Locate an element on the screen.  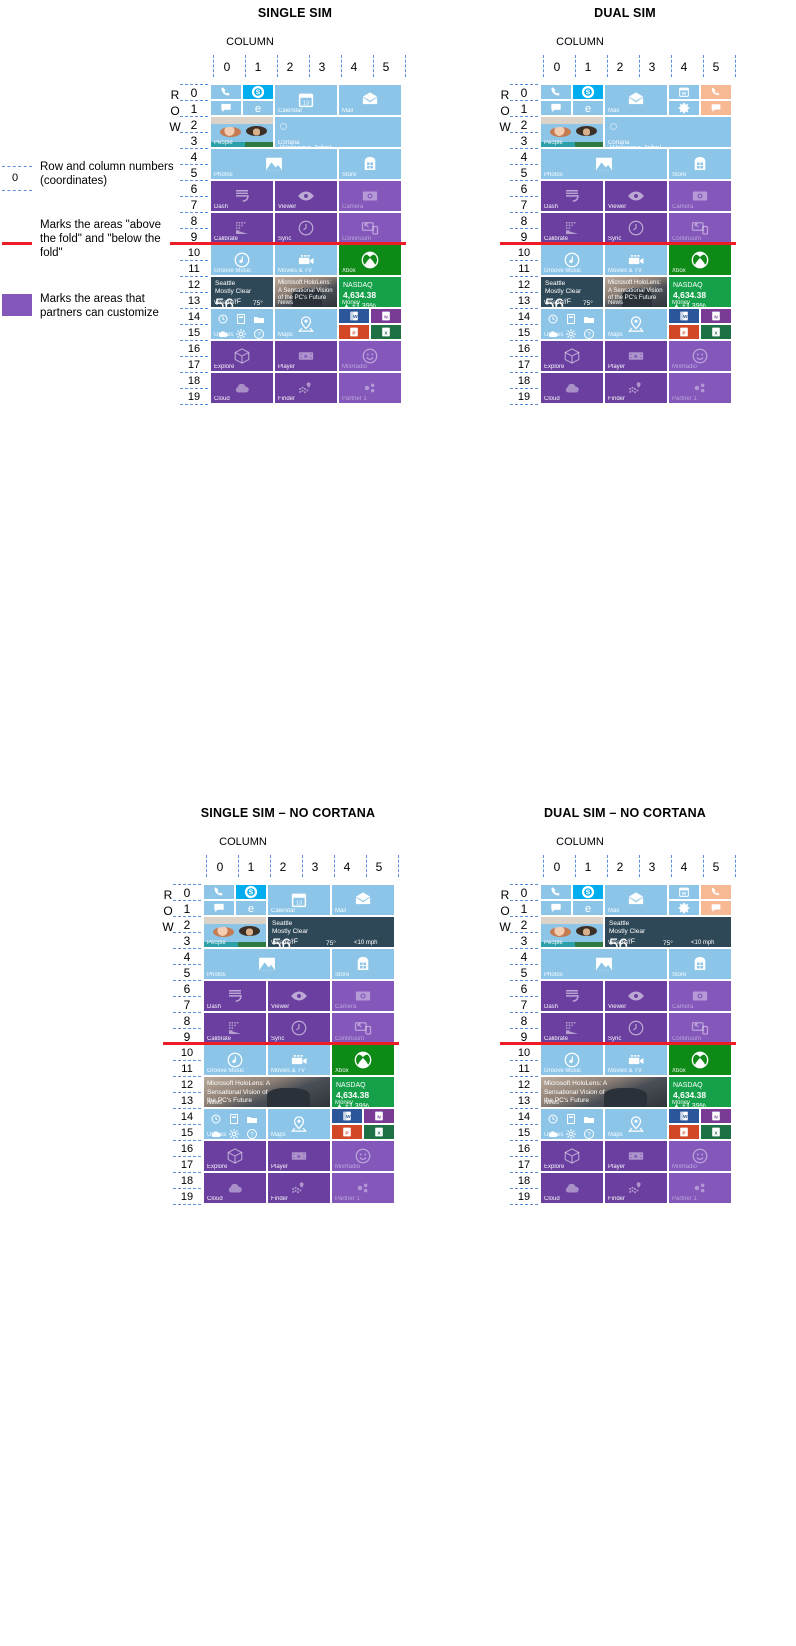
tile-calendar is located at coordinates (684, 892).